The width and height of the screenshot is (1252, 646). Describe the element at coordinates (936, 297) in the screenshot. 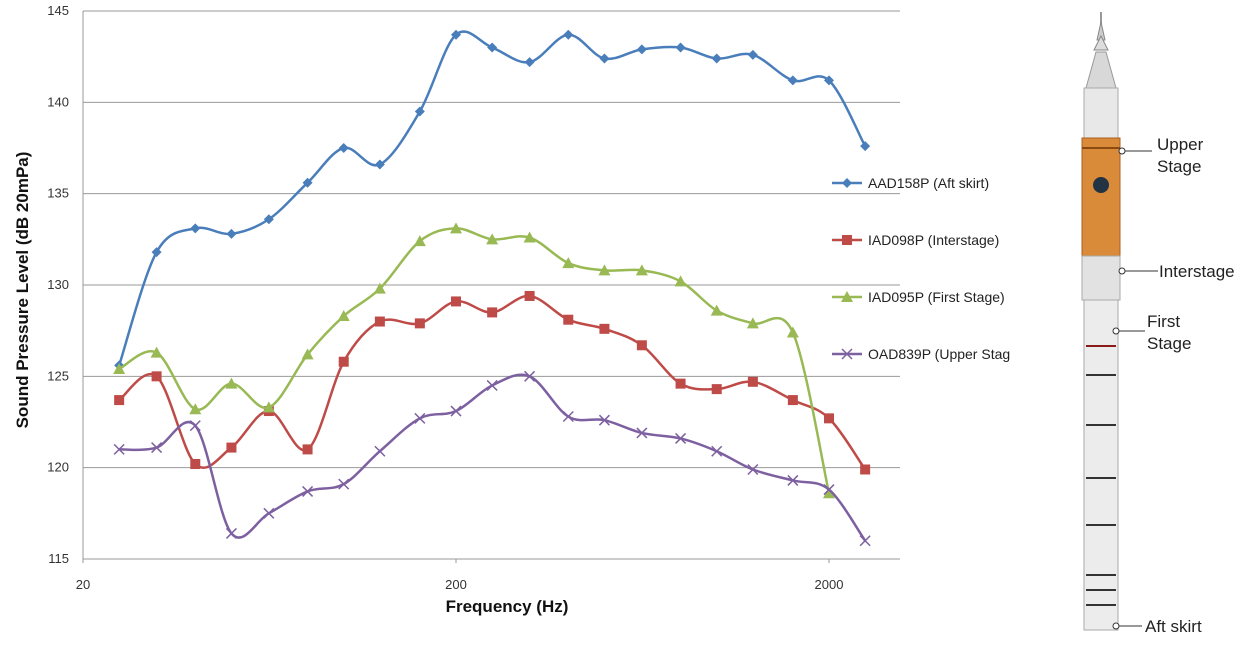

I see `legend-label: IAD095P (First Stage)` at that location.